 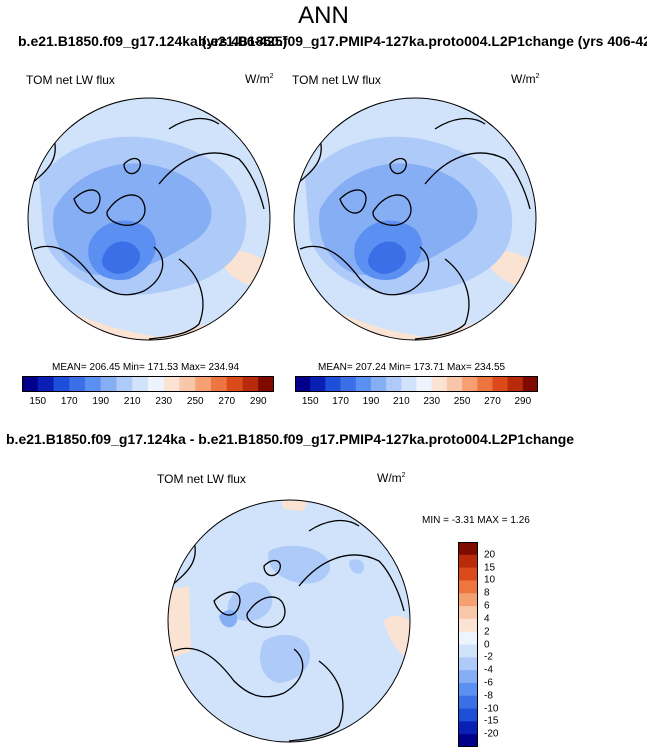 What do you see at coordinates (201, 479) in the screenshot?
I see `diff-variable-label: TOM net LW flux` at bounding box center [201, 479].